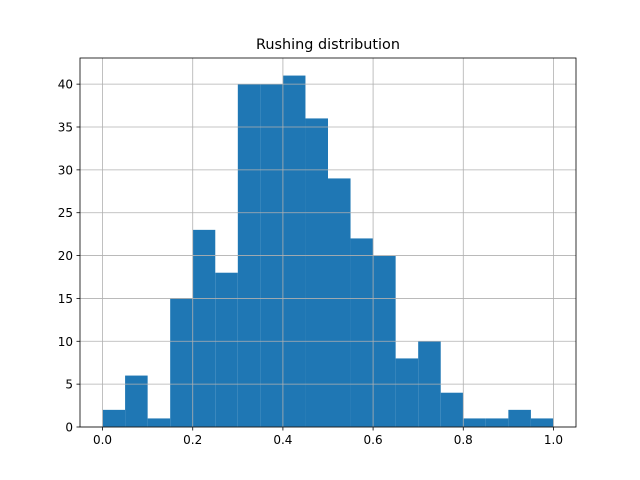 This screenshot has height=480, width=640. What do you see at coordinates (65, 256) in the screenshot?
I see `y-tick-label: 20` at bounding box center [65, 256].